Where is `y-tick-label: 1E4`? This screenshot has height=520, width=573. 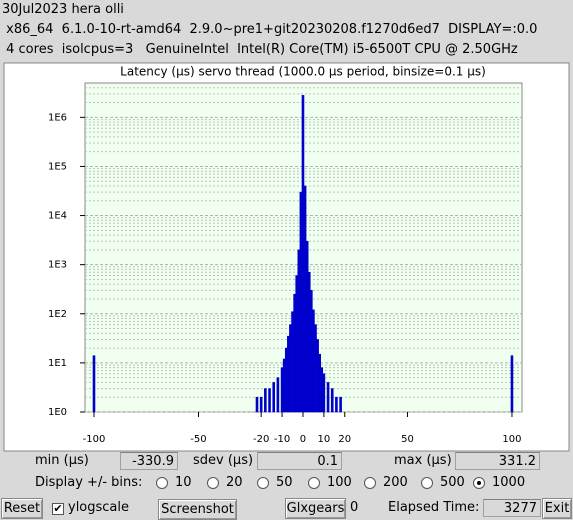 y-tick-label: 1E4 is located at coordinates (57, 216).